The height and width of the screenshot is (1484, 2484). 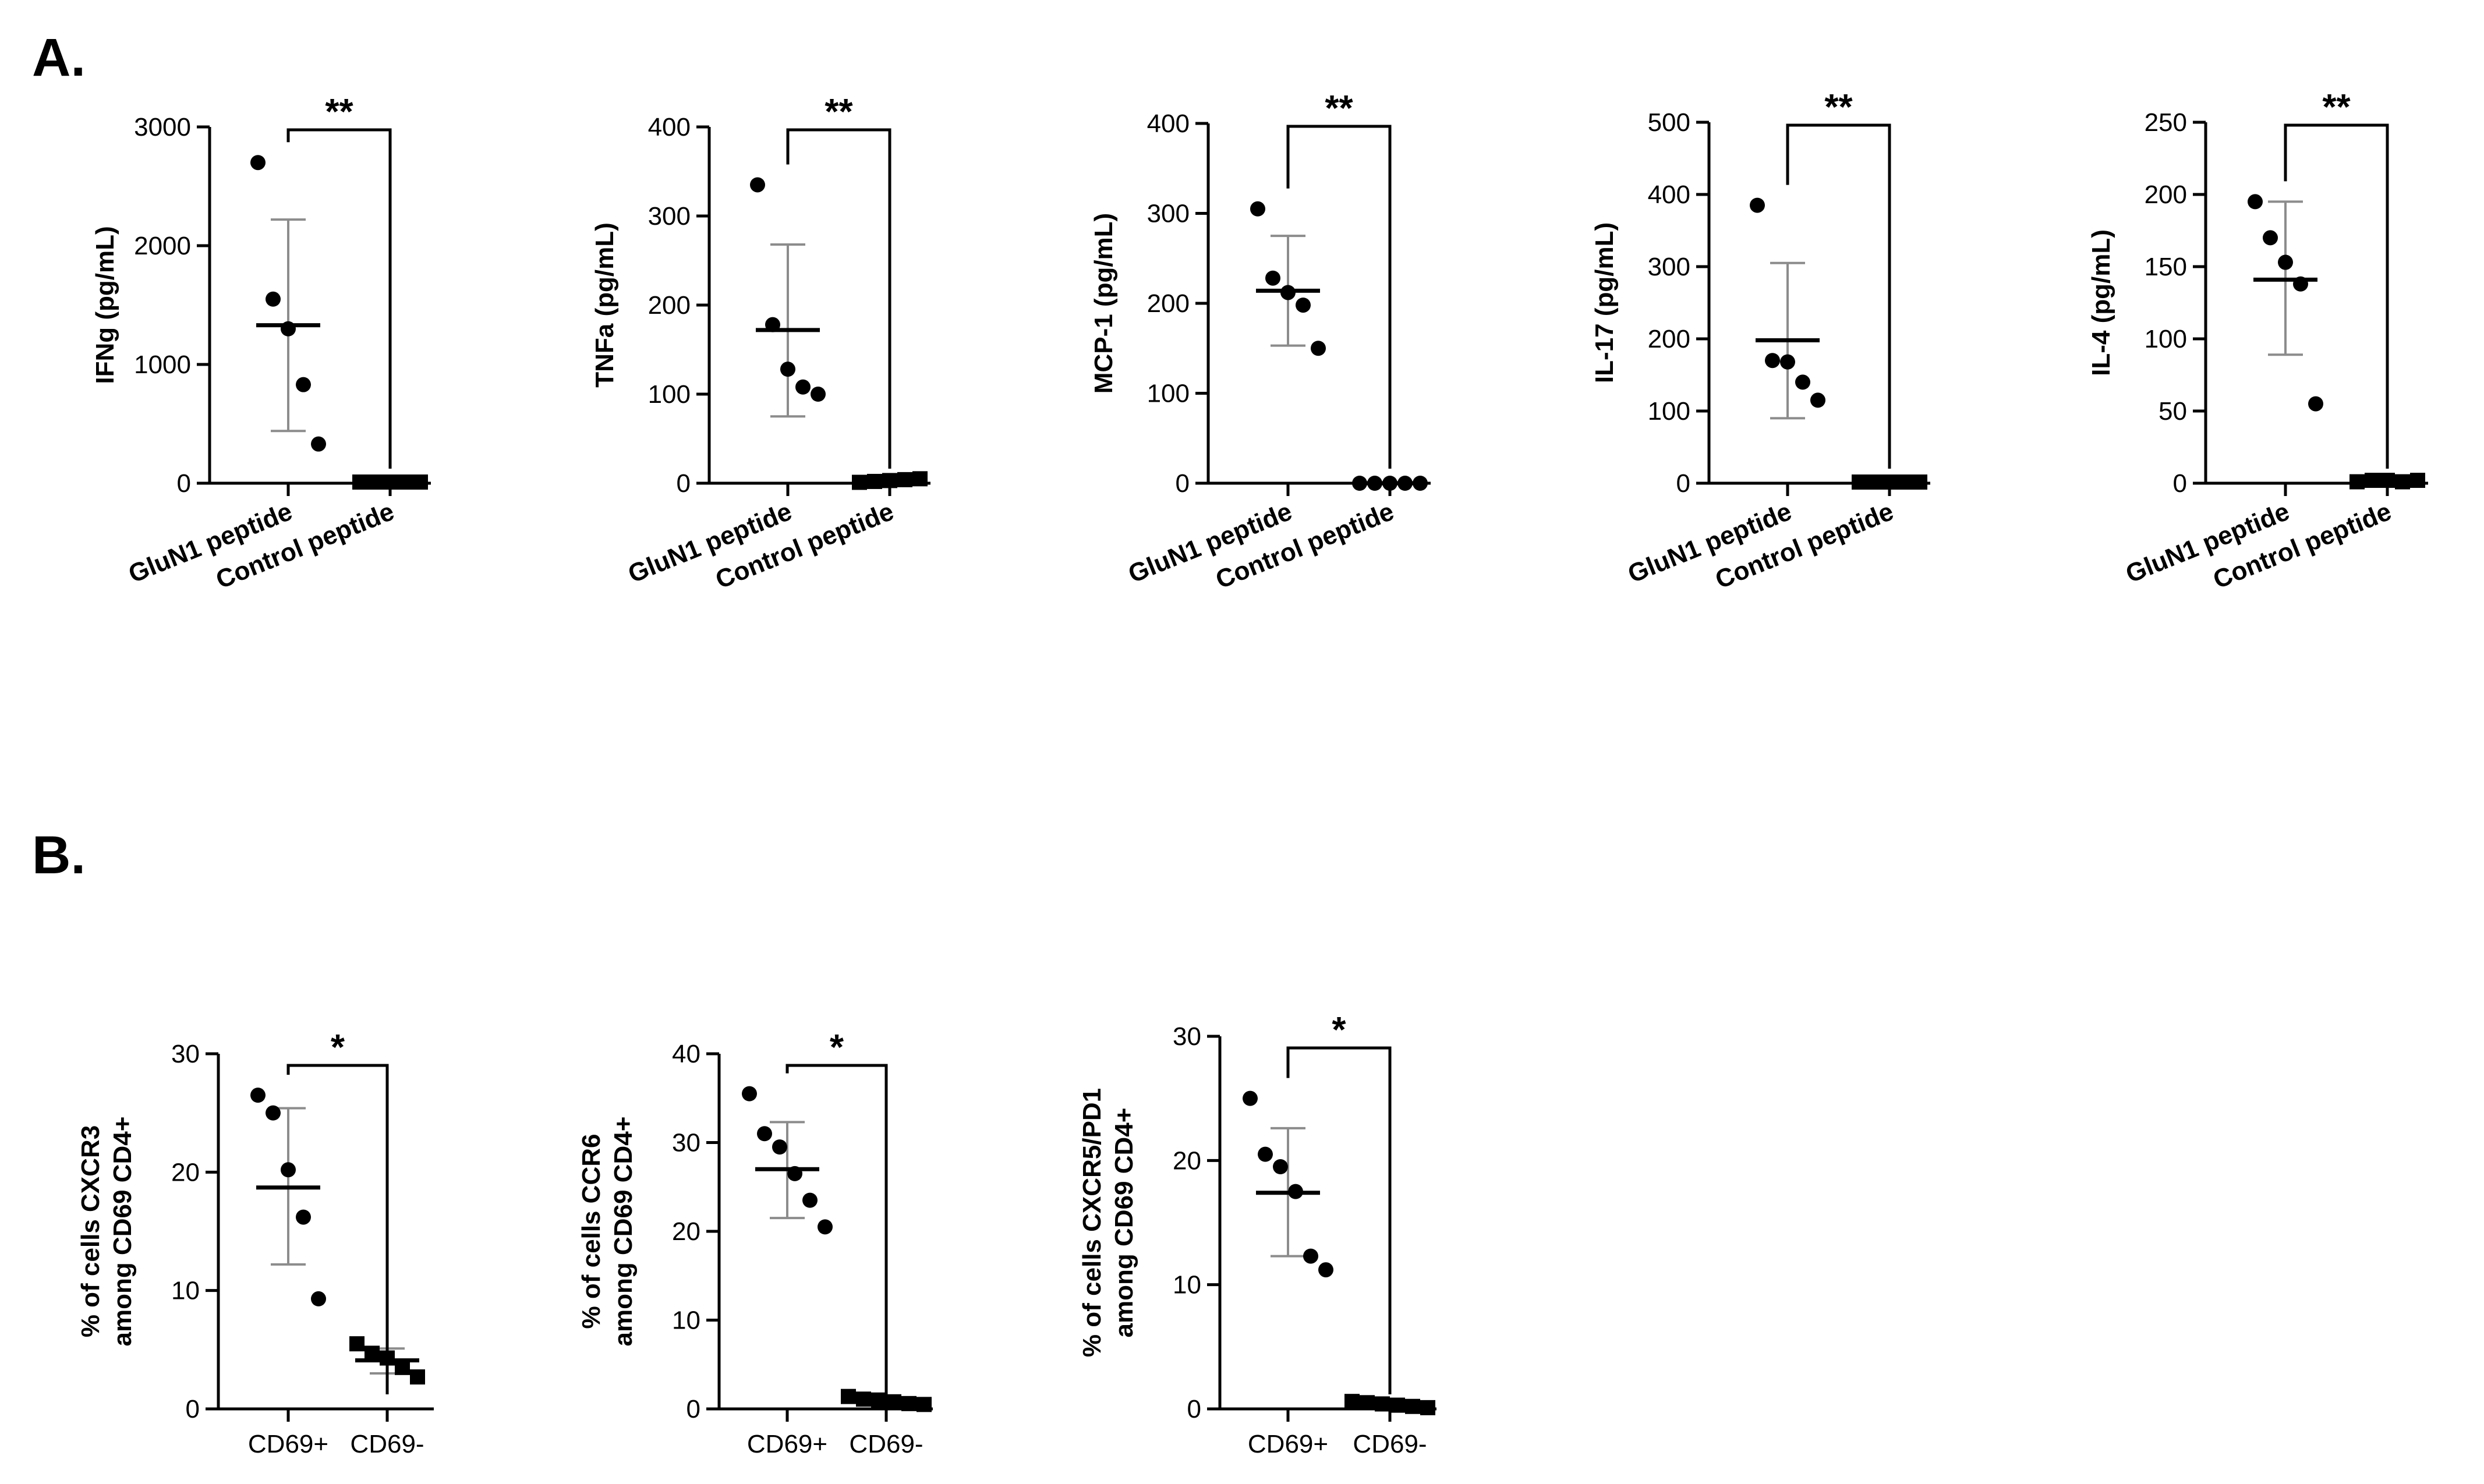 I want to click on y-tick-label: 500, so click(x=1669, y=122).